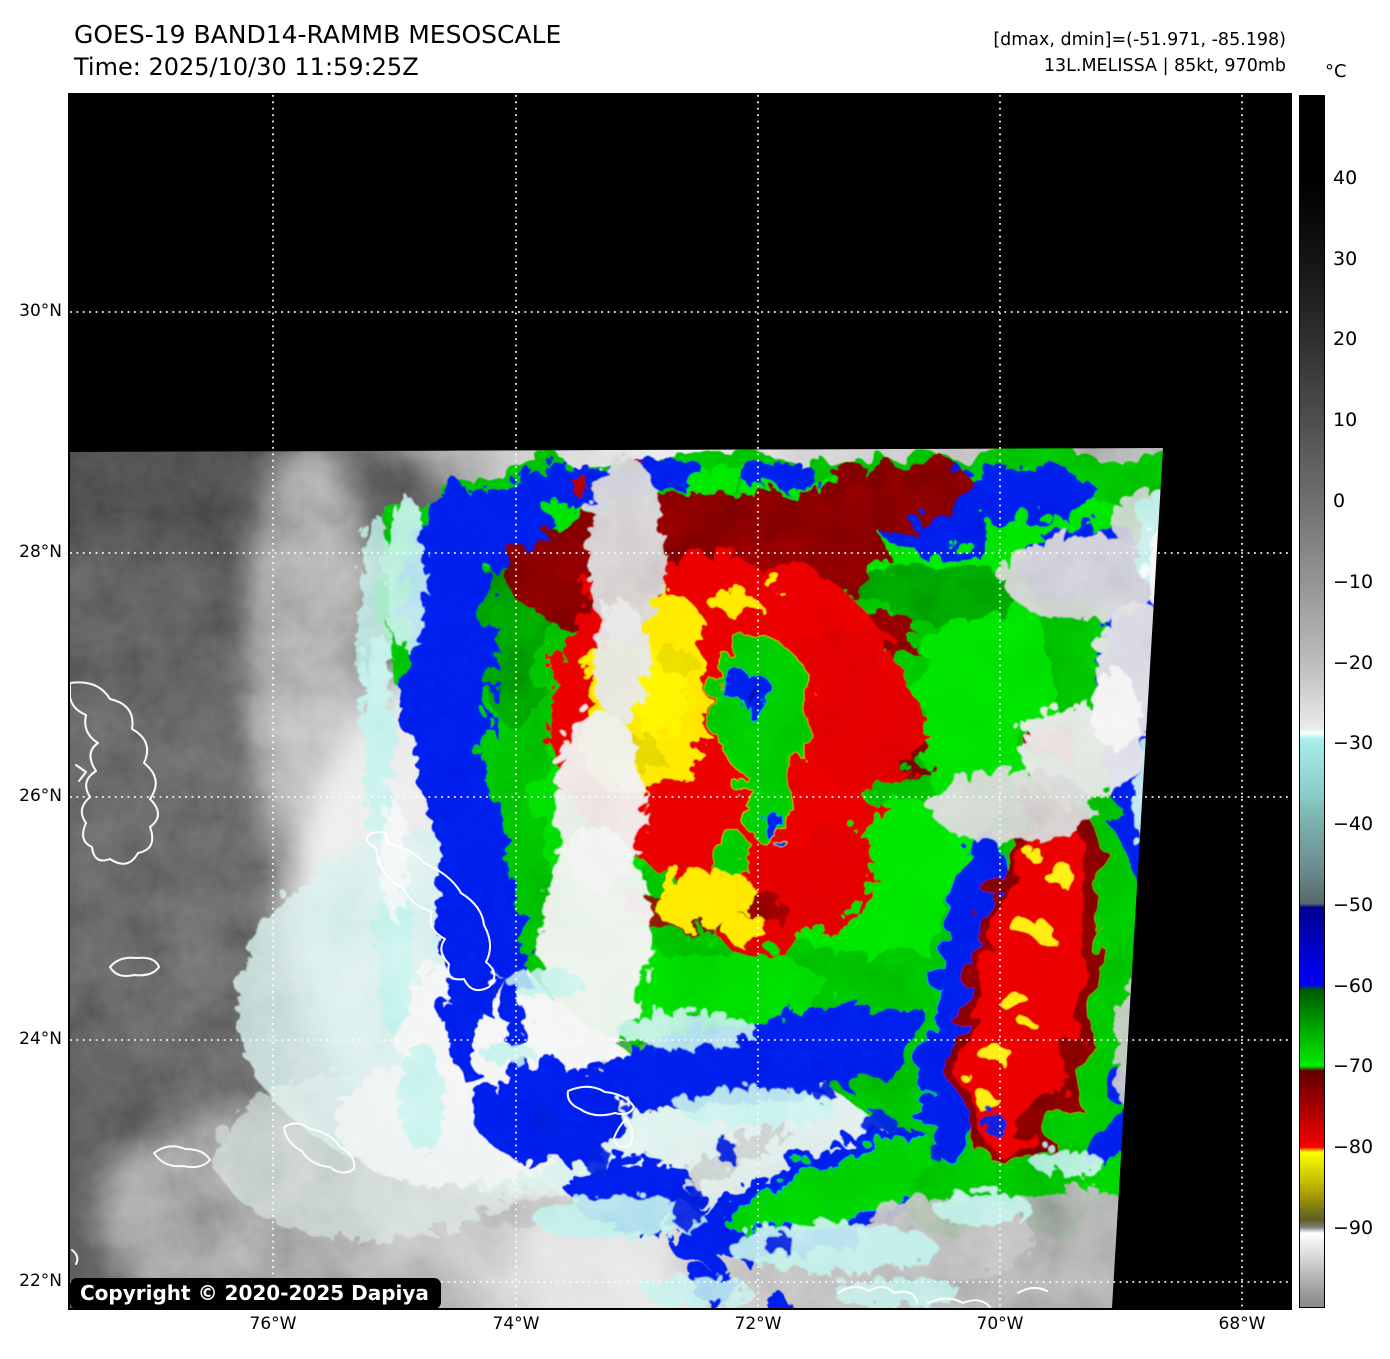  What do you see at coordinates (1345, 420) in the screenshot?
I see `colorbar-tick-label: 10` at bounding box center [1345, 420].